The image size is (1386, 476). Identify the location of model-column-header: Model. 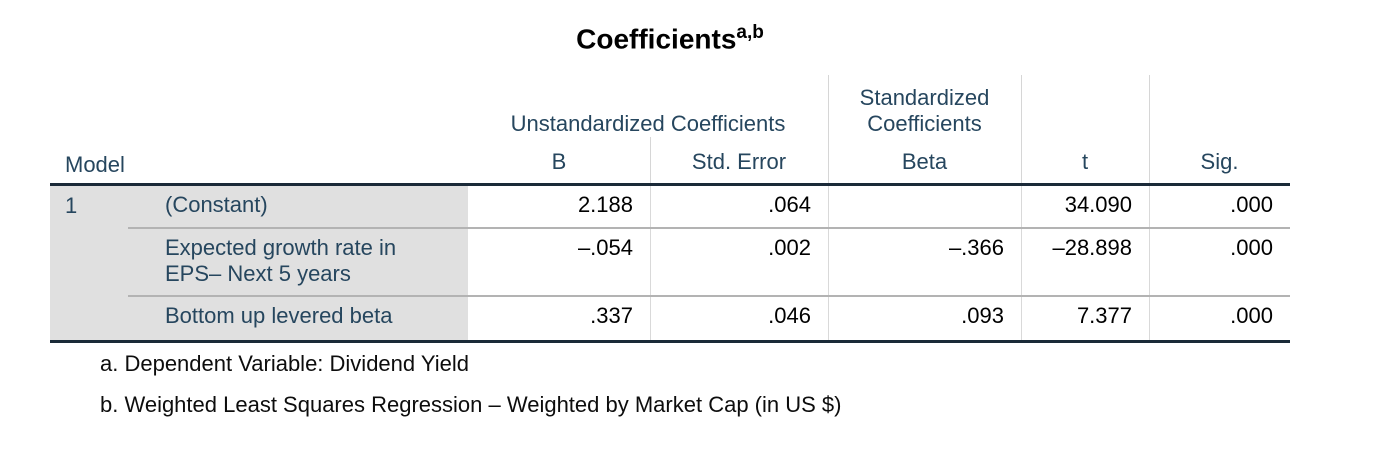
(95, 164).